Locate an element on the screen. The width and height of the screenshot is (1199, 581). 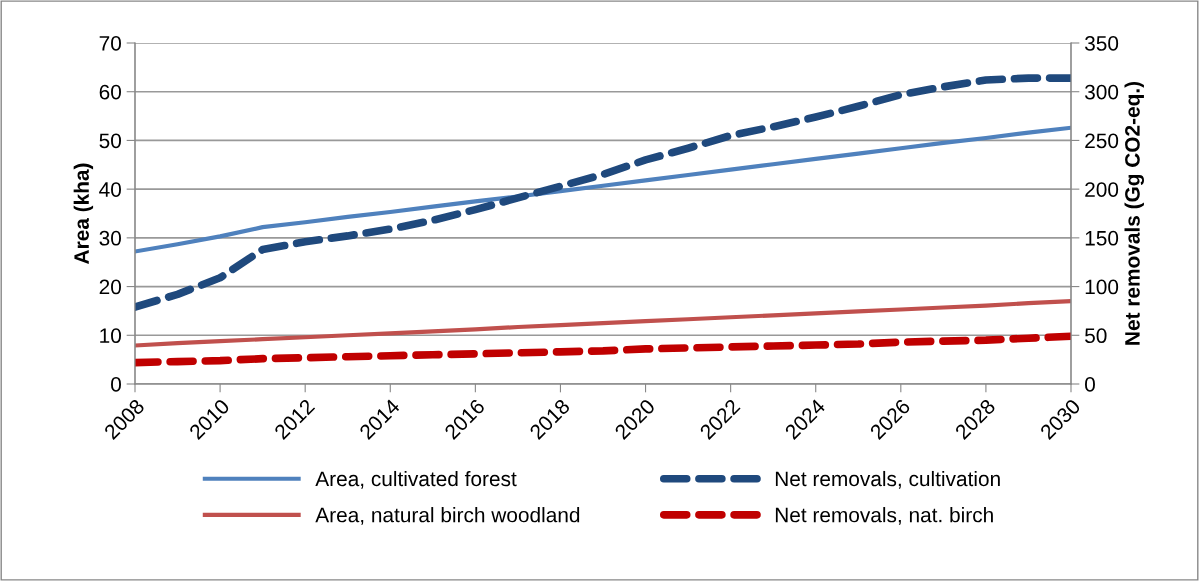
y-axis-title: Area (kha) is located at coordinates (83, 213).